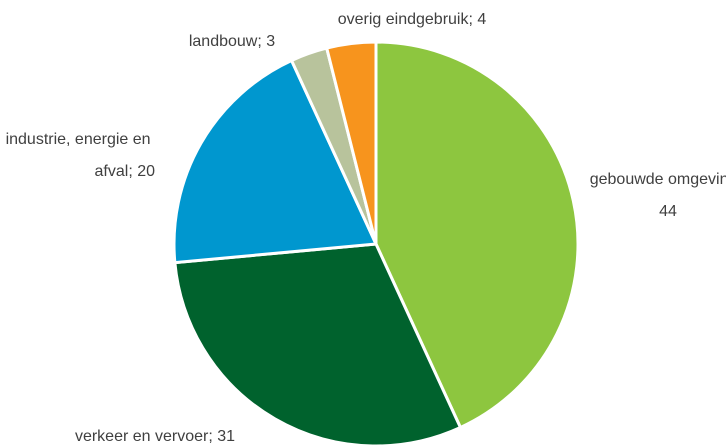  What do you see at coordinates (412, 19) in the screenshot?
I see `slice-label: overig eindgebruik; 4` at bounding box center [412, 19].